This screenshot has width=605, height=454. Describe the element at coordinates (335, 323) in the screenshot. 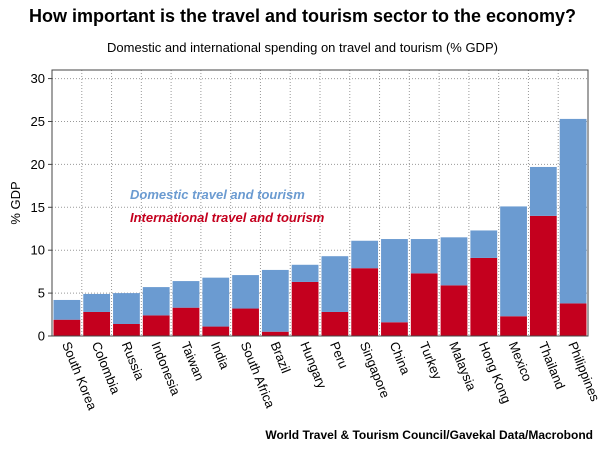

I see `bar-international-peru` at that location.